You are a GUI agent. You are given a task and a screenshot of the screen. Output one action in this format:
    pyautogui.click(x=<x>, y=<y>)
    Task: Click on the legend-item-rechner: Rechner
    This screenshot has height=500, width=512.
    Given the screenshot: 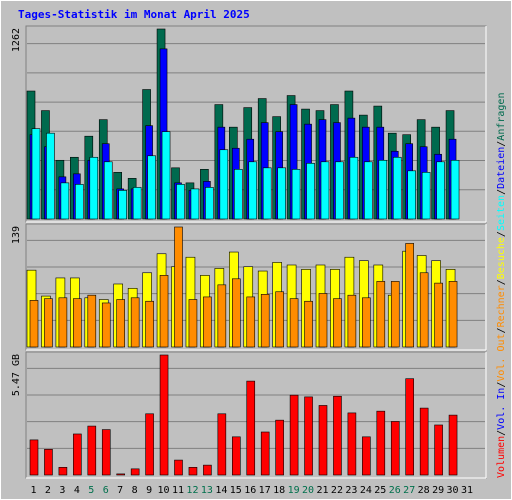 What is the action you would take?
    pyautogui.click(x=501, y=306)
    